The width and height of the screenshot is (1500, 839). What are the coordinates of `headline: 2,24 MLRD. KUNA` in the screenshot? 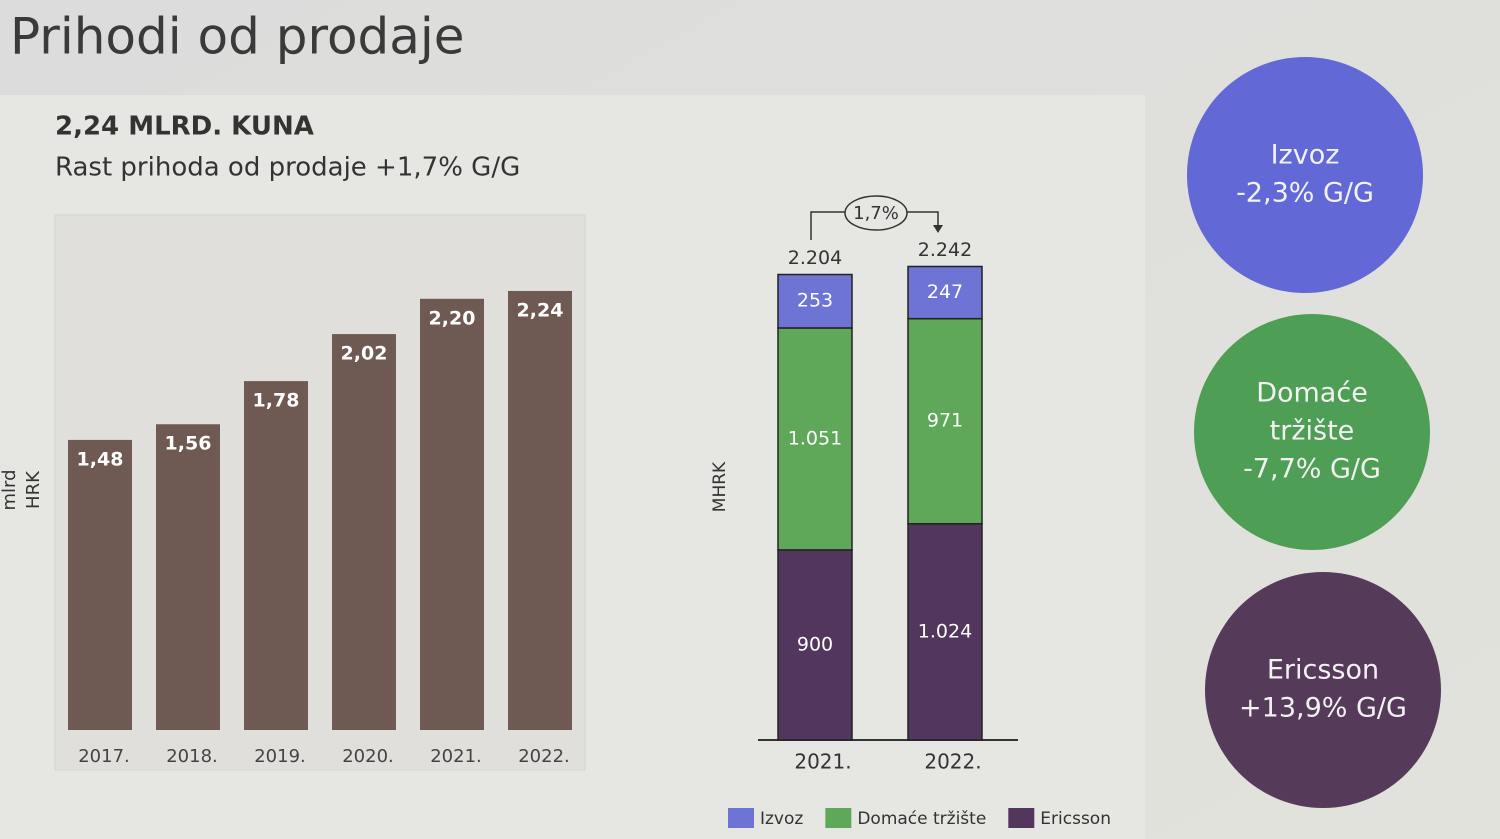 It's located at (184, 127).